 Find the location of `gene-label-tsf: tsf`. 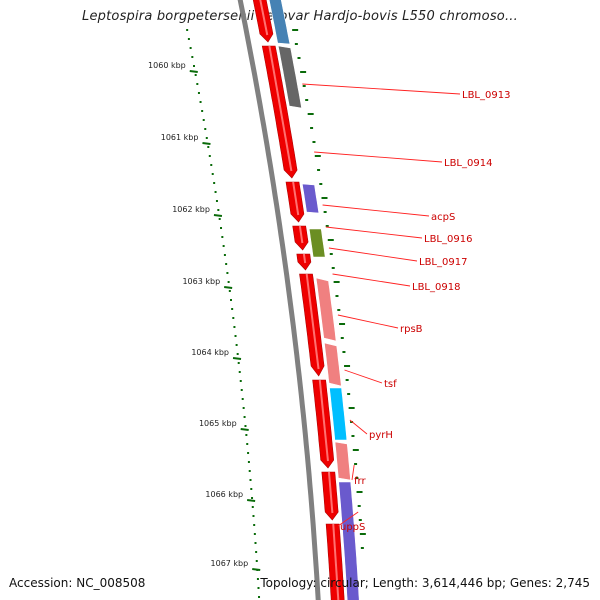

gene-label-tsf: tsf is located at coordinates (390, 384).